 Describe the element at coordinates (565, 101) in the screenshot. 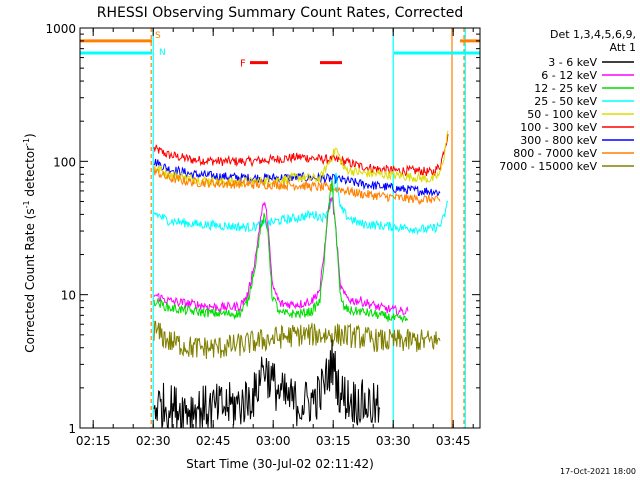

I see `legend-label-3: 25 - 50 keV` at that location.